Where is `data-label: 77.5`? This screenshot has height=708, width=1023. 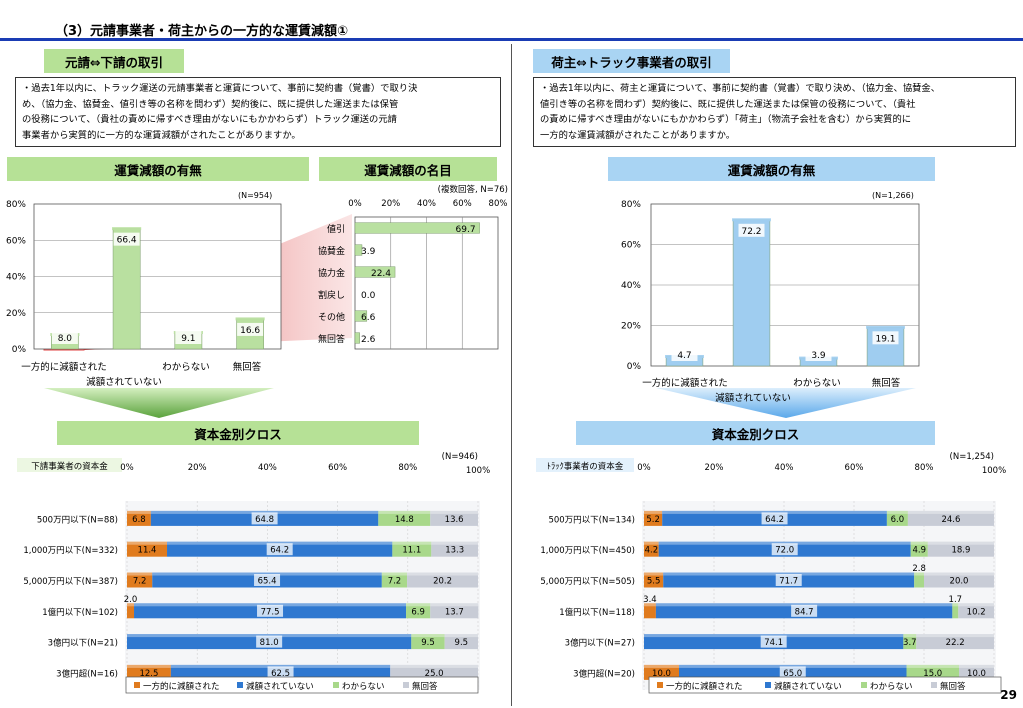
data-label: 77.5 is located at coordinates (270, 612).